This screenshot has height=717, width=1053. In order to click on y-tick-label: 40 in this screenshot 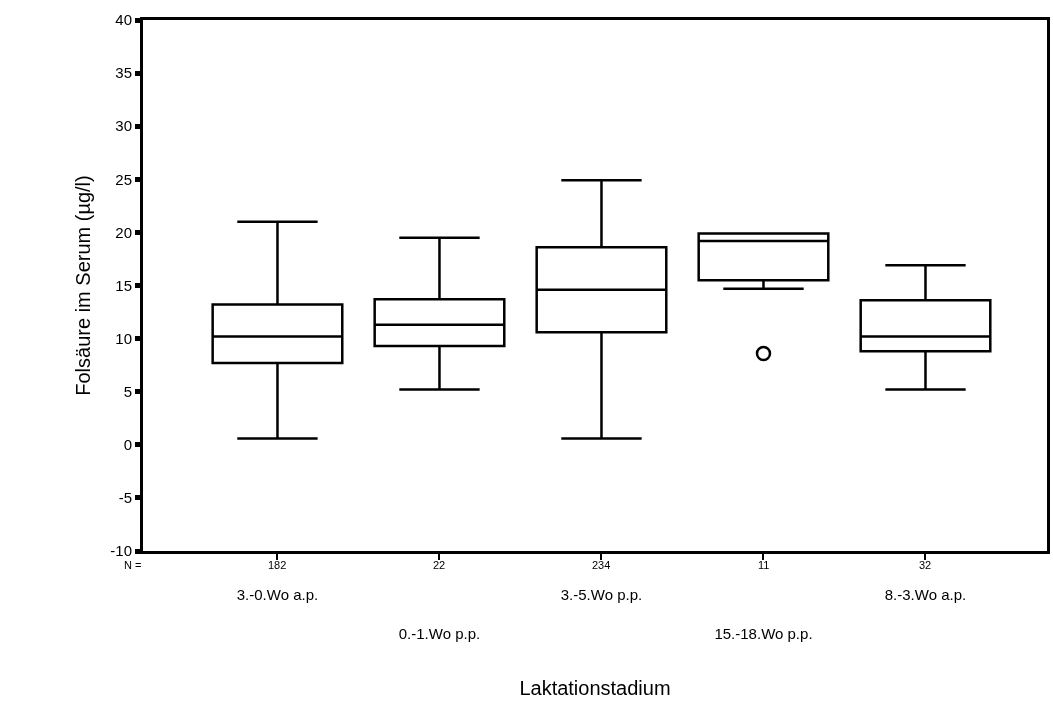, I will do `click(123, 20)`.